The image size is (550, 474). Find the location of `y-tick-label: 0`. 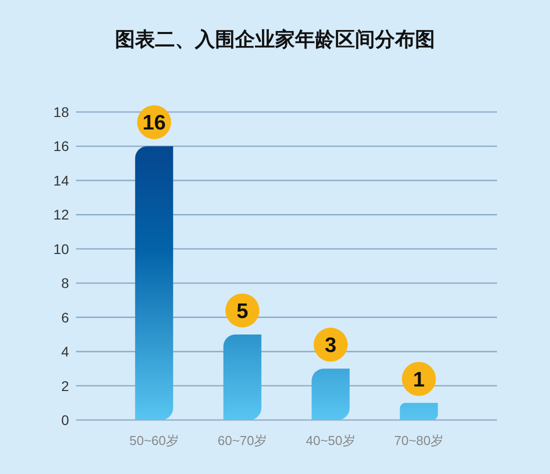

y-tick-label: 0 is located at coordinates (65, 420).